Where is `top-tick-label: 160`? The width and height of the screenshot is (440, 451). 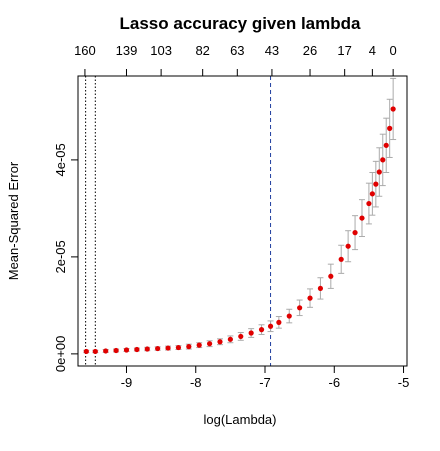
top-tick-label: 160 is located at coordinates (85, 50).